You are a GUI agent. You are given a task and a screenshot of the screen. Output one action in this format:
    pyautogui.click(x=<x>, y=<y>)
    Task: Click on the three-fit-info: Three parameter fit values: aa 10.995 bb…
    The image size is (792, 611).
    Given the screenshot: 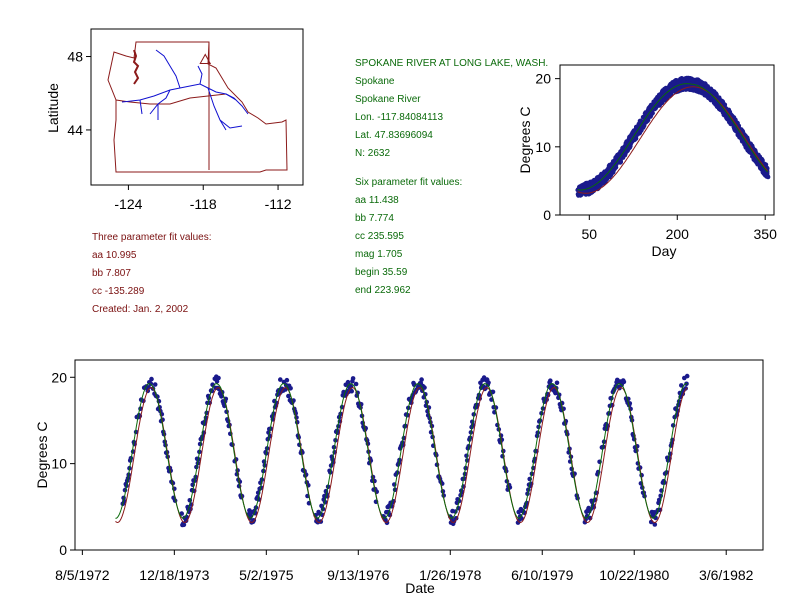 What is the action you would take?
    pyautogui.click(x=152, y=274)
    